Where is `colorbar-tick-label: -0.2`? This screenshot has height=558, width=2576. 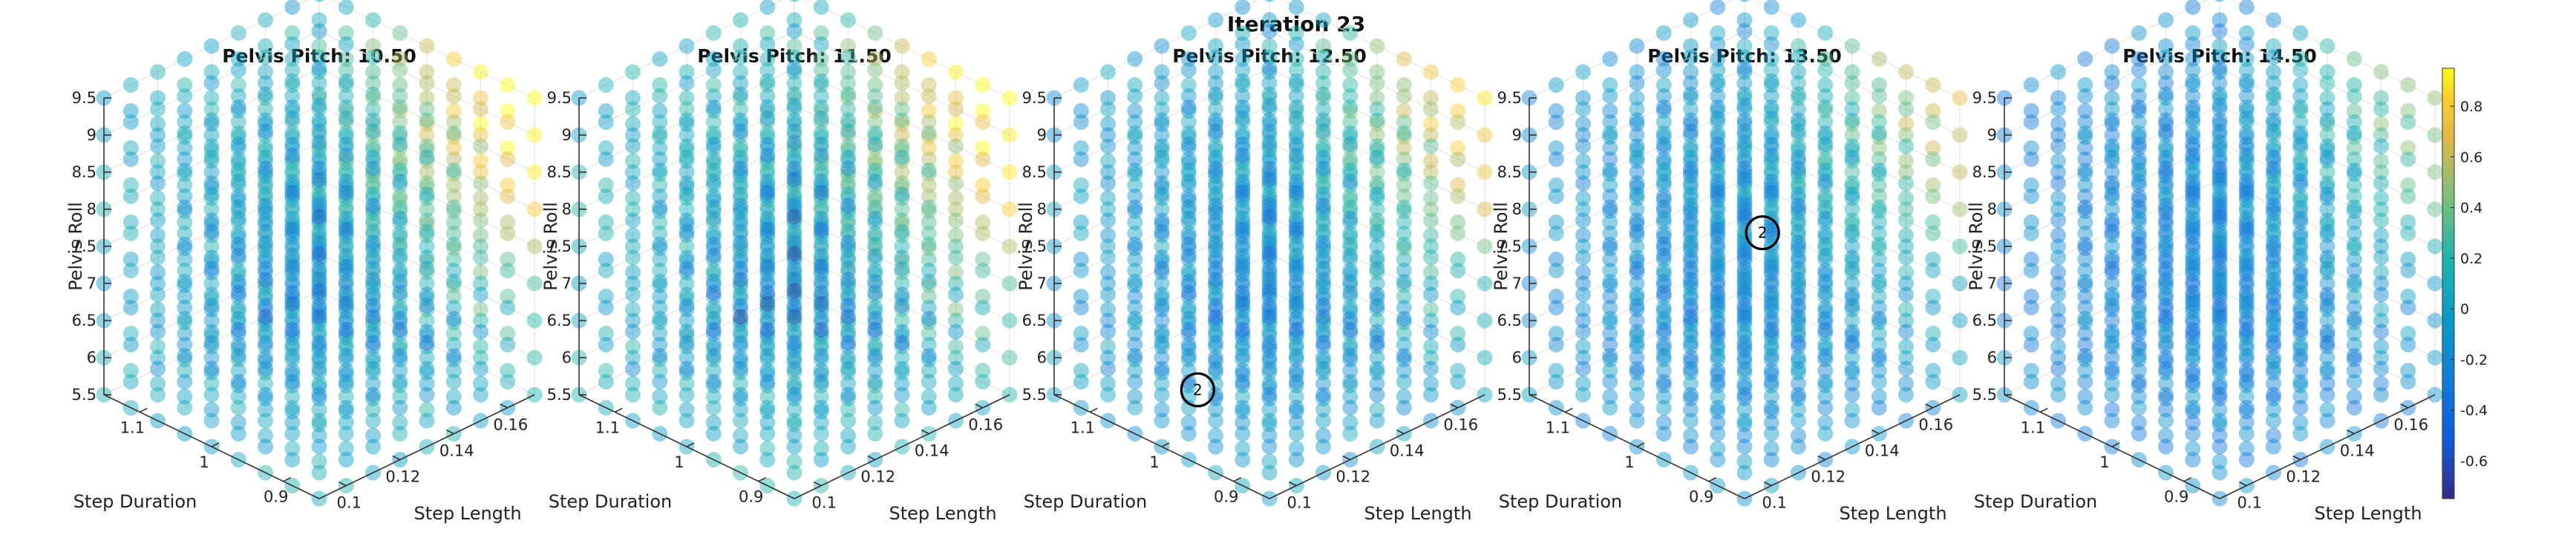 colorbar-tick-label: -0.2 is located at coordinates (2474, 360).